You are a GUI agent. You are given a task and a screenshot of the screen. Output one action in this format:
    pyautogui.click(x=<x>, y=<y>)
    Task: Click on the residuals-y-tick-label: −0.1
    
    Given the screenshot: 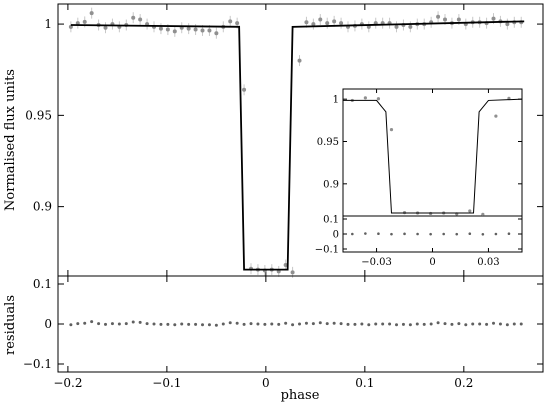 What is the action you would take?
    pyautogui.click(x=37, y=364)
    